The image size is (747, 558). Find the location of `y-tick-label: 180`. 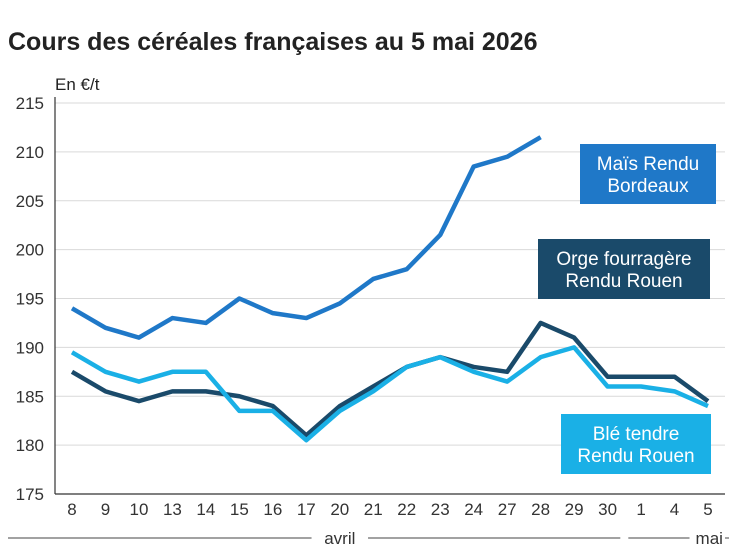

y-tick-label: 180 is located at coordinates (30, 445).